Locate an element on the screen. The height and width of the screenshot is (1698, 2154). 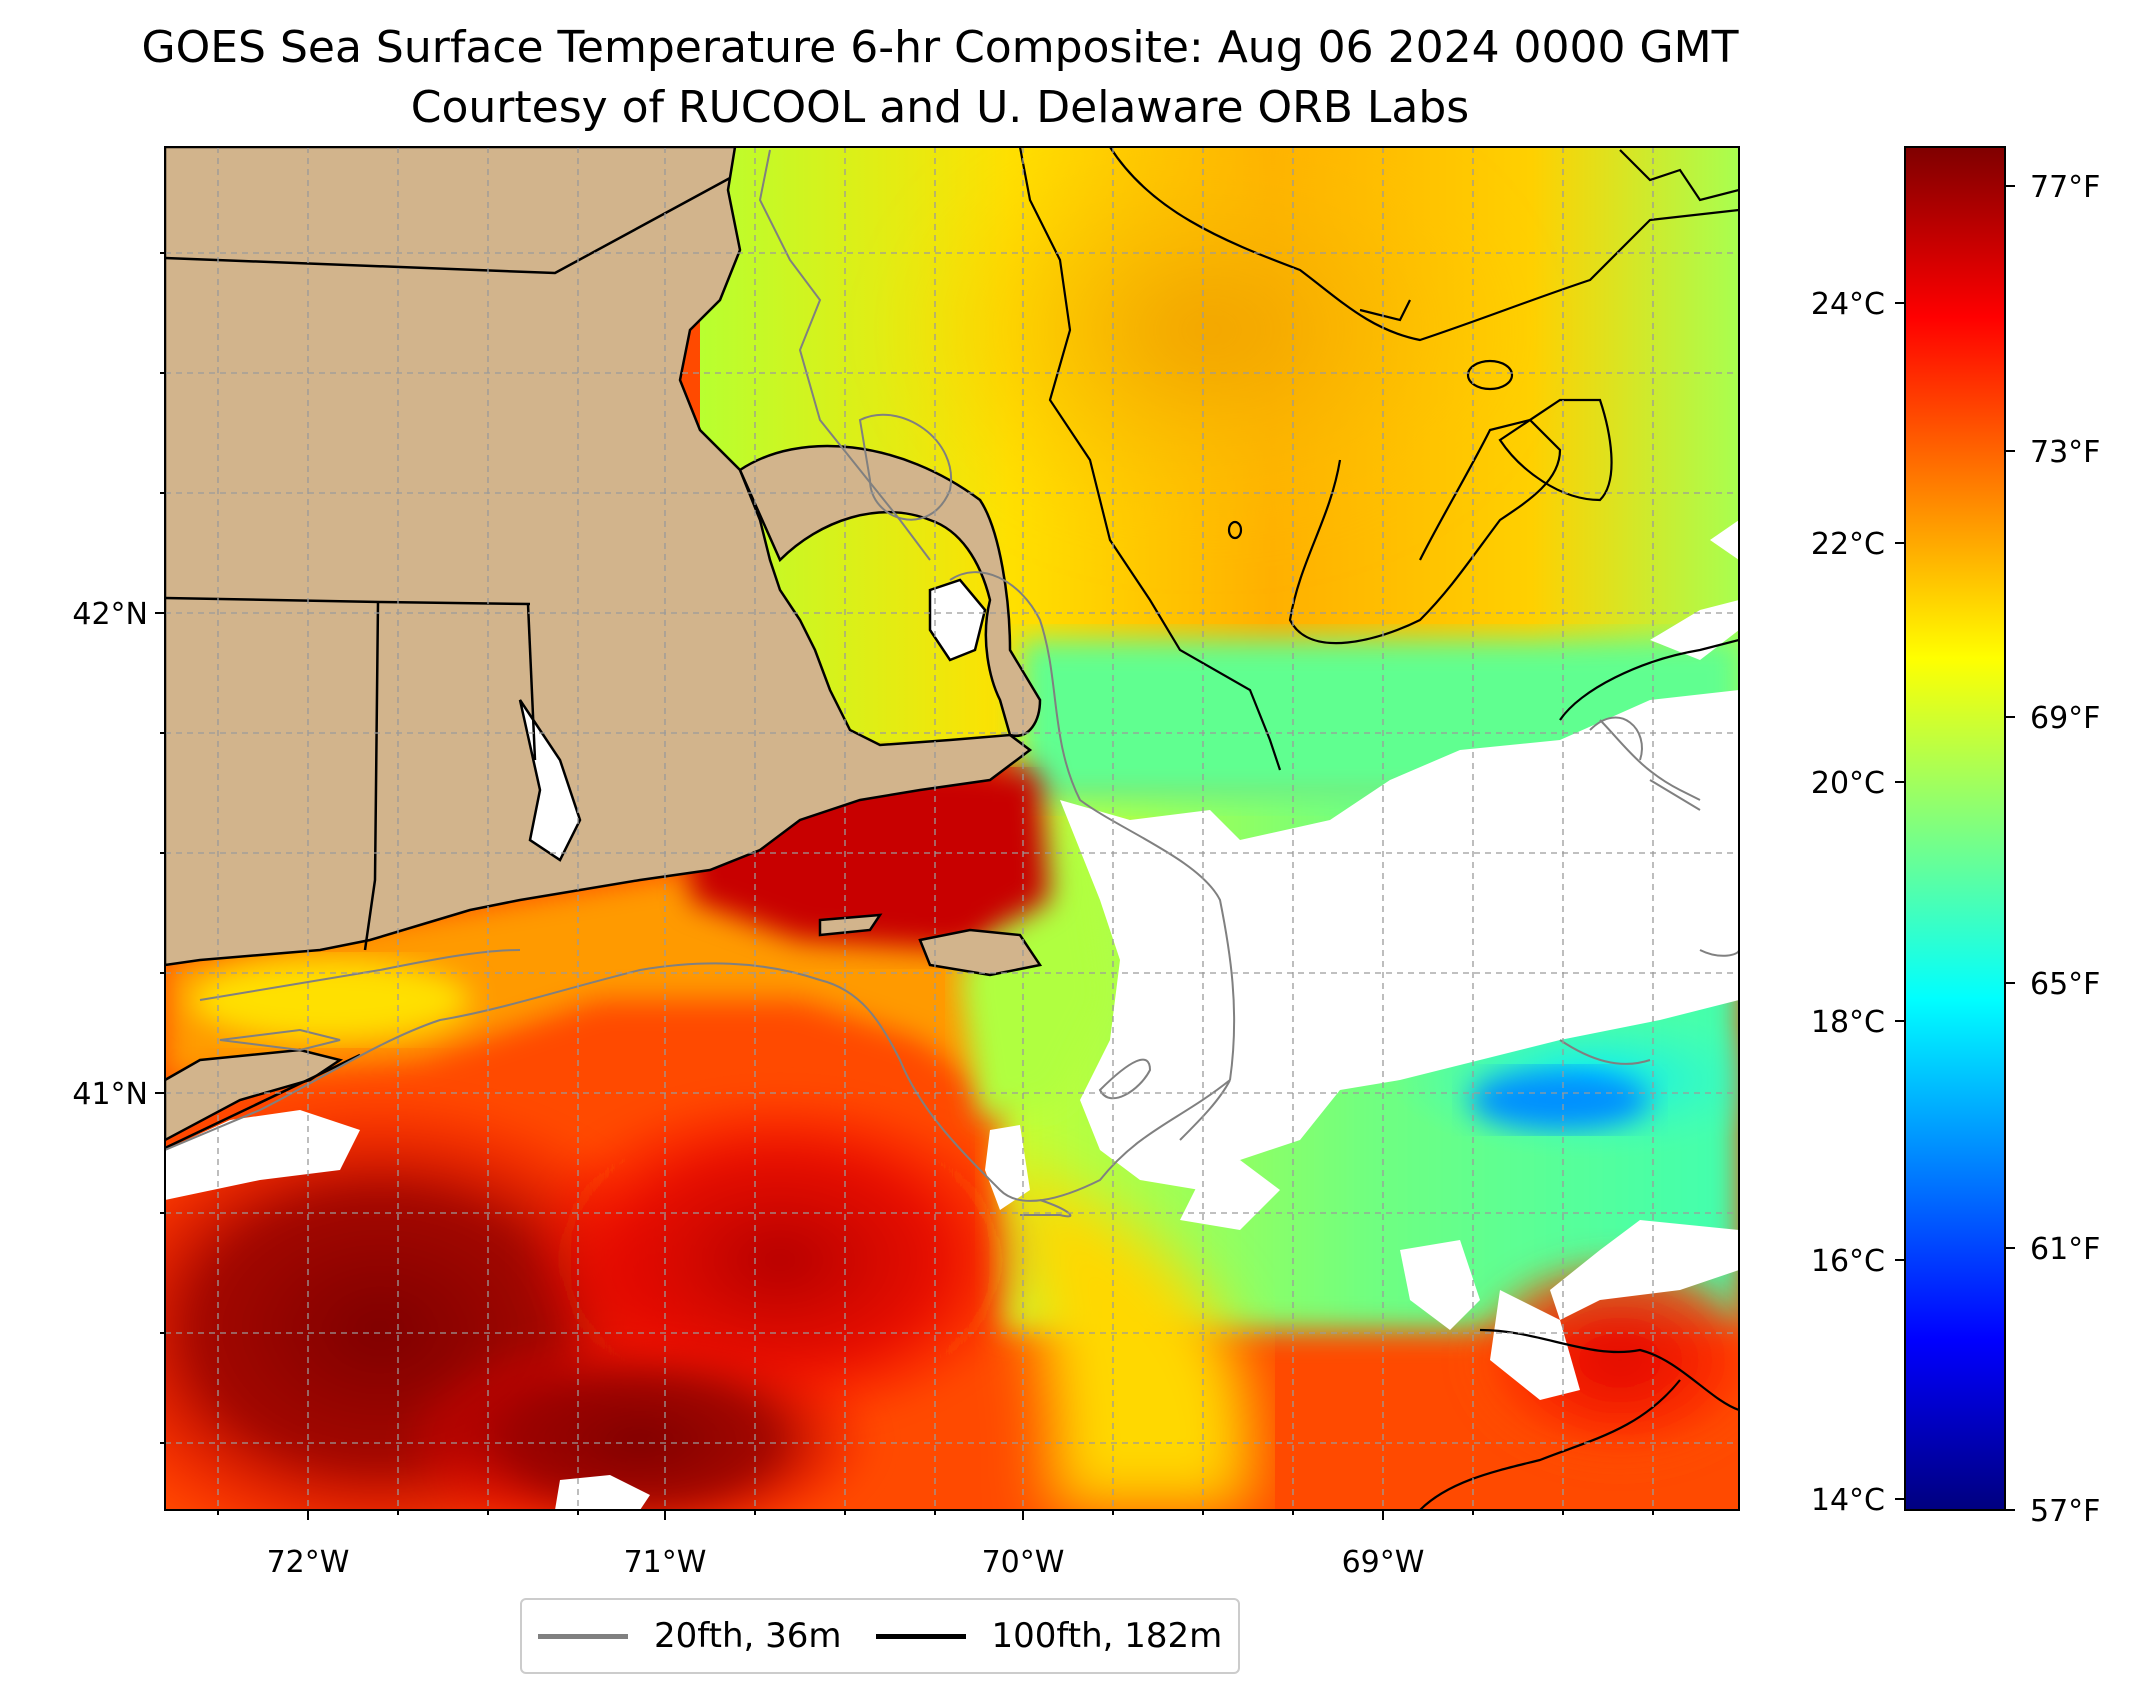
legend-item-20fth: 20fth, 36m is located at coordinates (690, 1636).